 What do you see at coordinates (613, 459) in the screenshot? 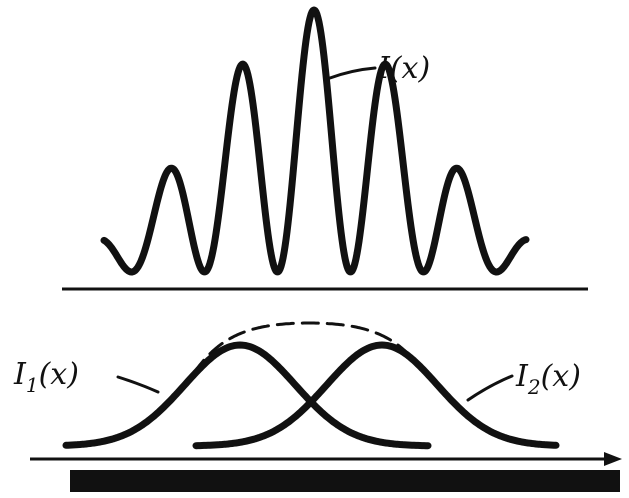
I see `x-axis-arrowhead` at bounding box center [613, 459].